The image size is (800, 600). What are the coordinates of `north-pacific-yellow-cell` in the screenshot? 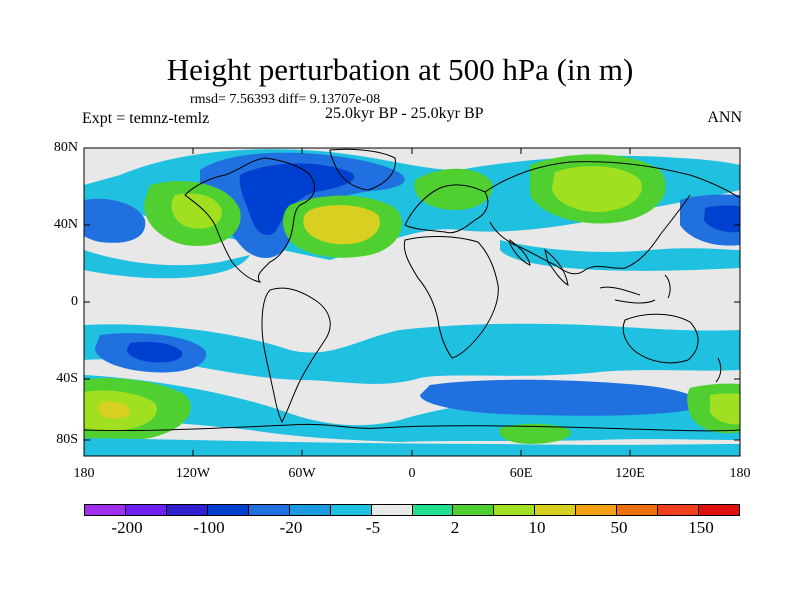 It's located at (196, 211).